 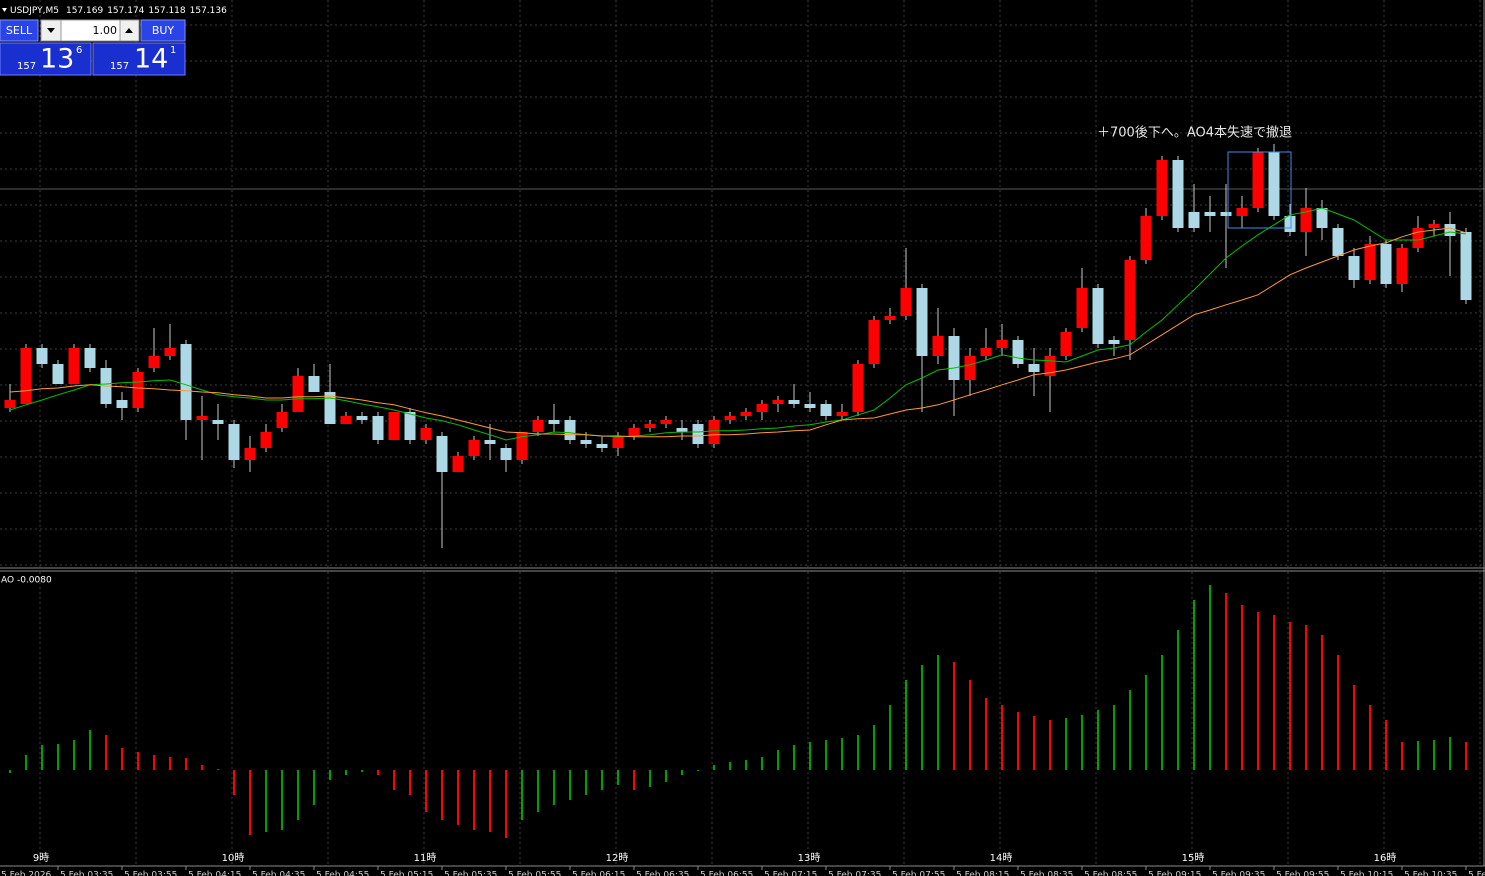 I want to click on time-label: 10時, so click(x=233, y=858).